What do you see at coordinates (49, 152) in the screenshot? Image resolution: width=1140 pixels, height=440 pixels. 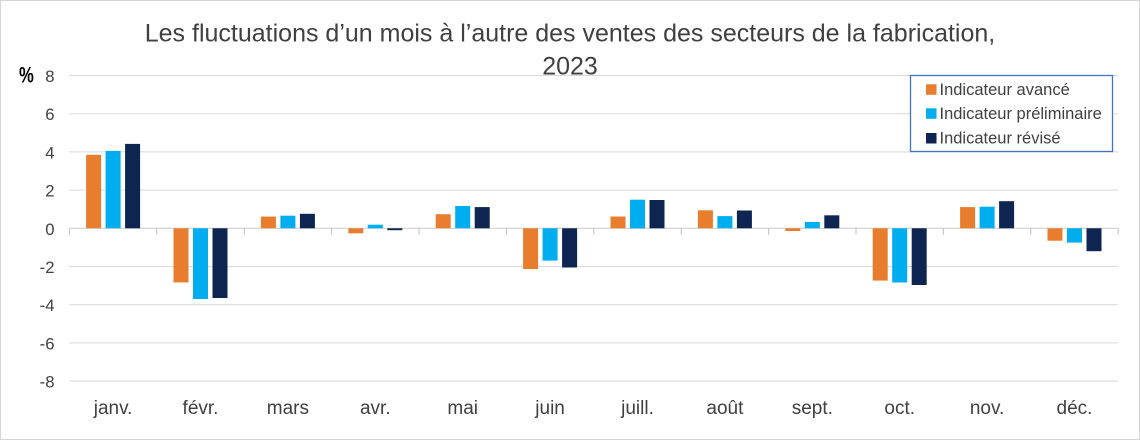 I see `svg-text: 4` at bounding box center [49, 152].